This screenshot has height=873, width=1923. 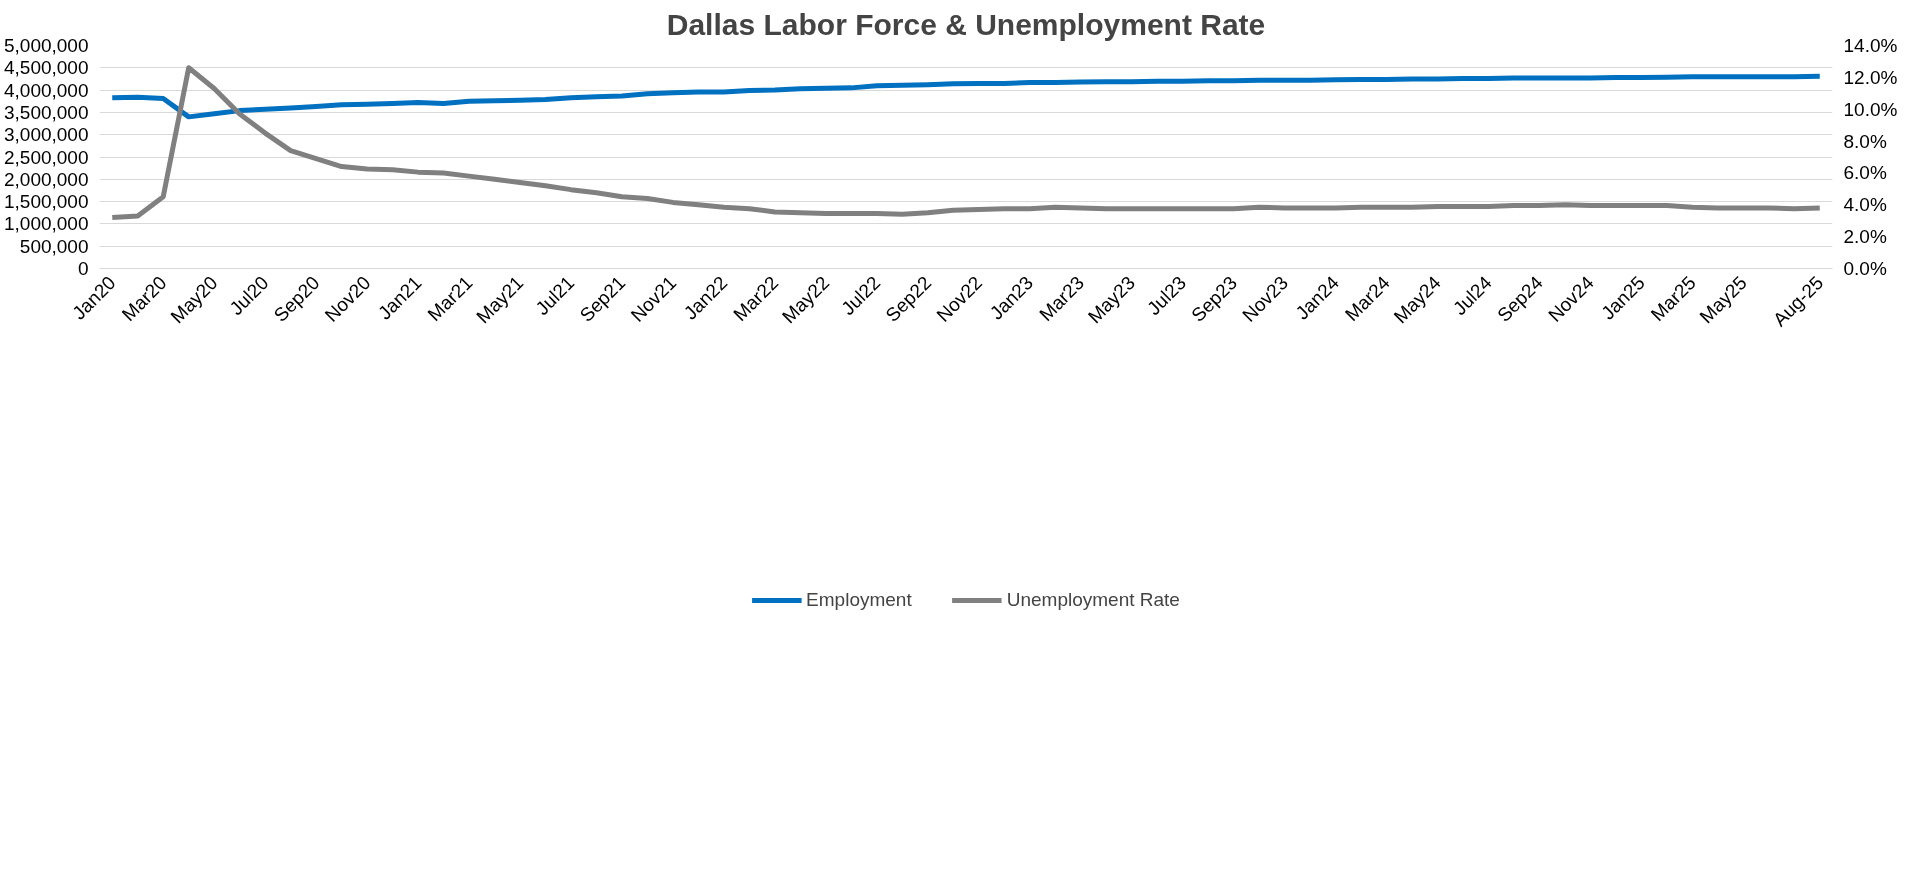 I want to click on y-tick-label: 4,000,000, so click(x=46, y=90).